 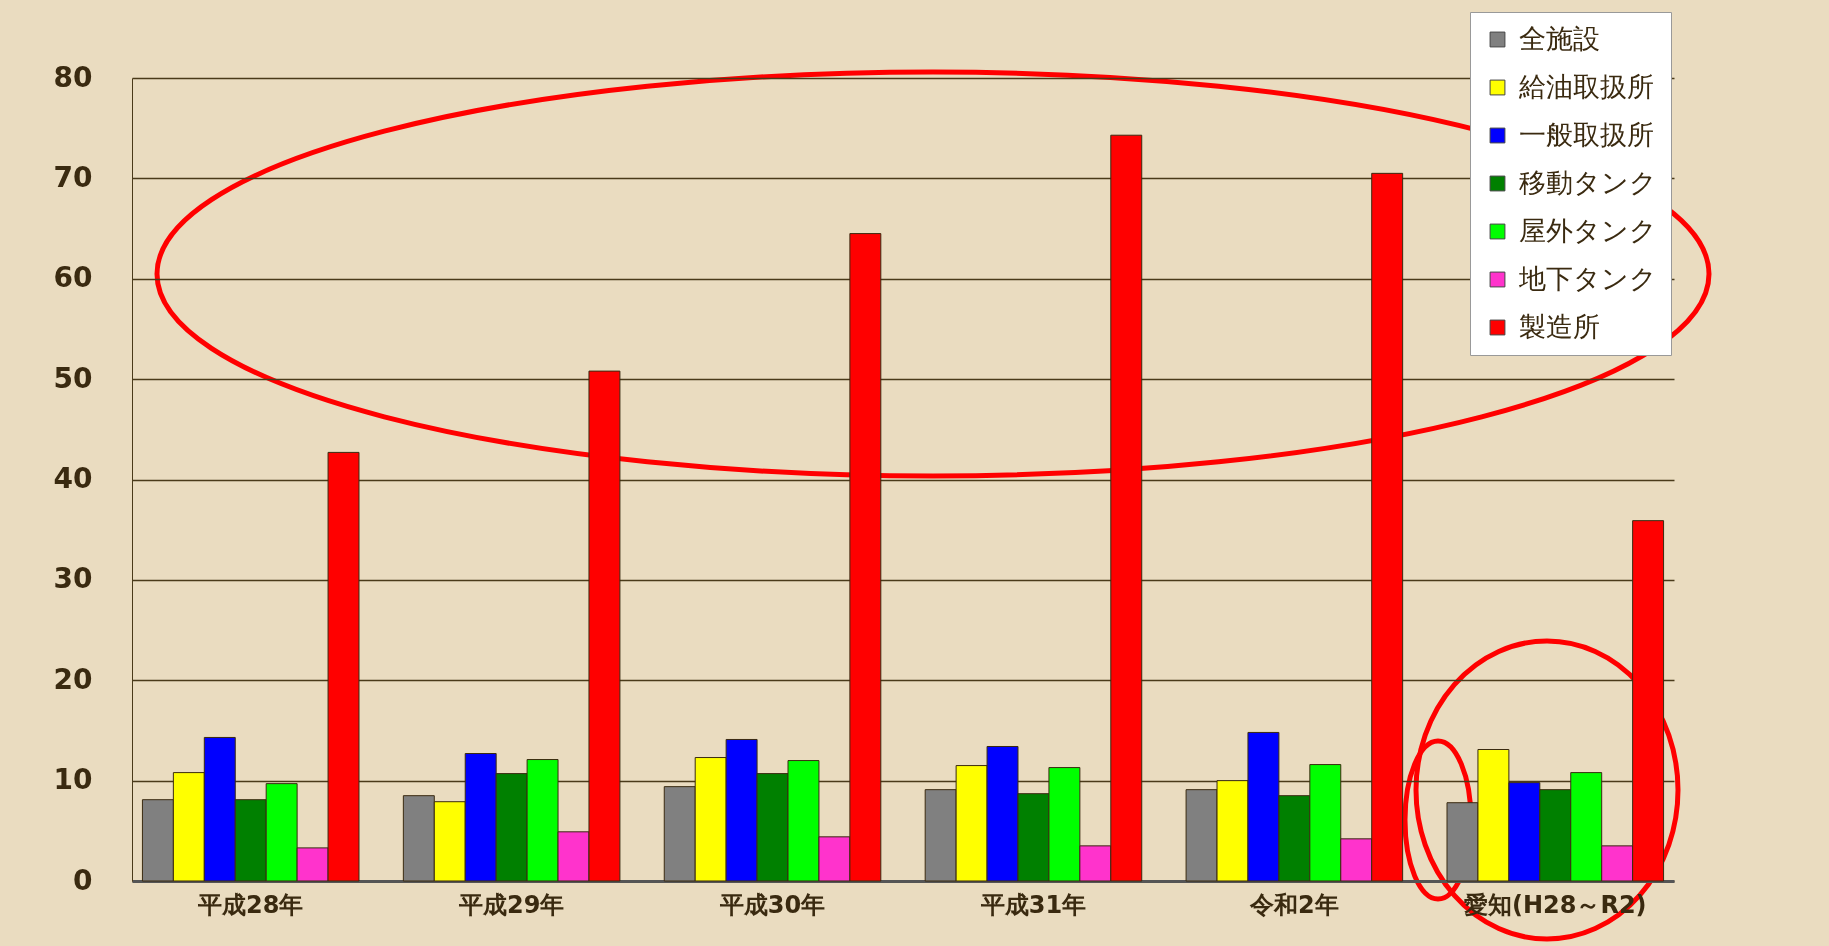 What do you see at coordinates (73, 177) in the screenshot?
I see `y-tick-label: 70` at bounding box center [73, 177].